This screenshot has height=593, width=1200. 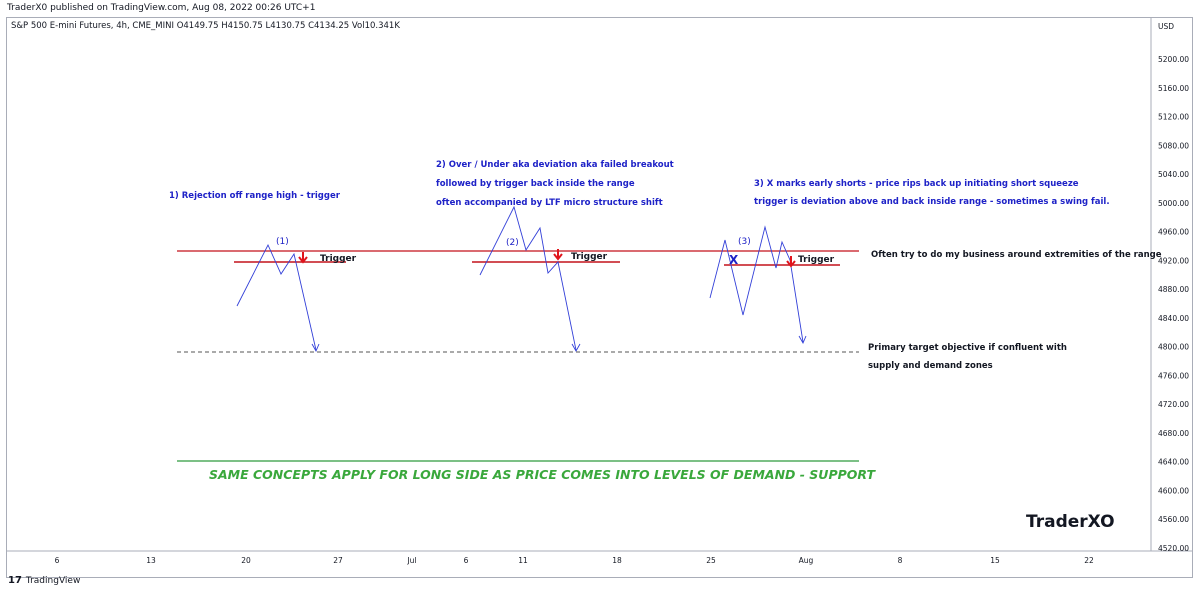 I want to click on time-tick-label: Aug, so click(x=806, y=560).